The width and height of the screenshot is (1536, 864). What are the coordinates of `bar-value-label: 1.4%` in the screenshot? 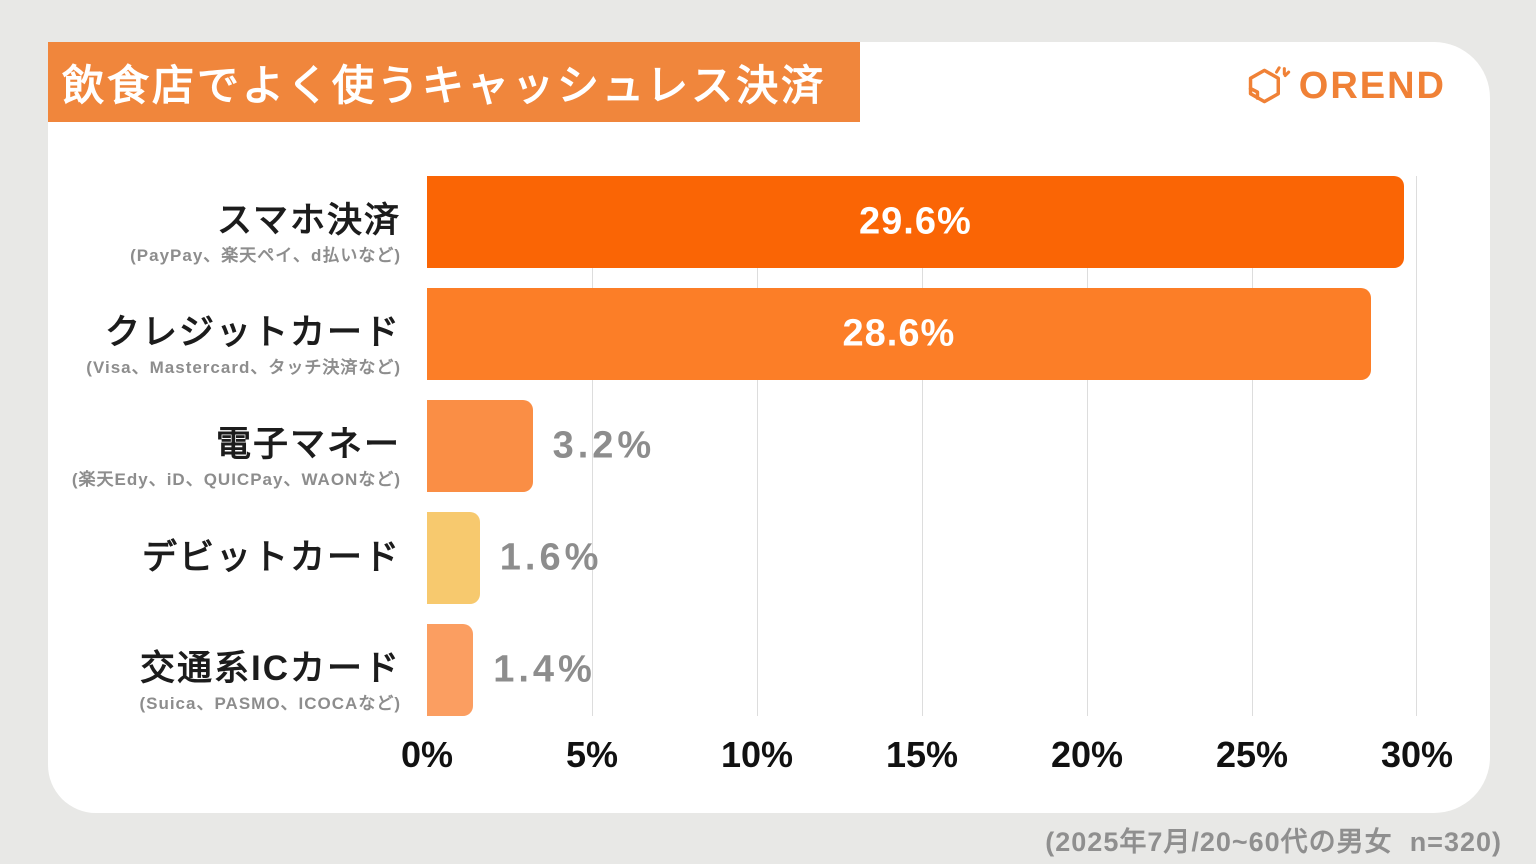 It's located at (544, 669).